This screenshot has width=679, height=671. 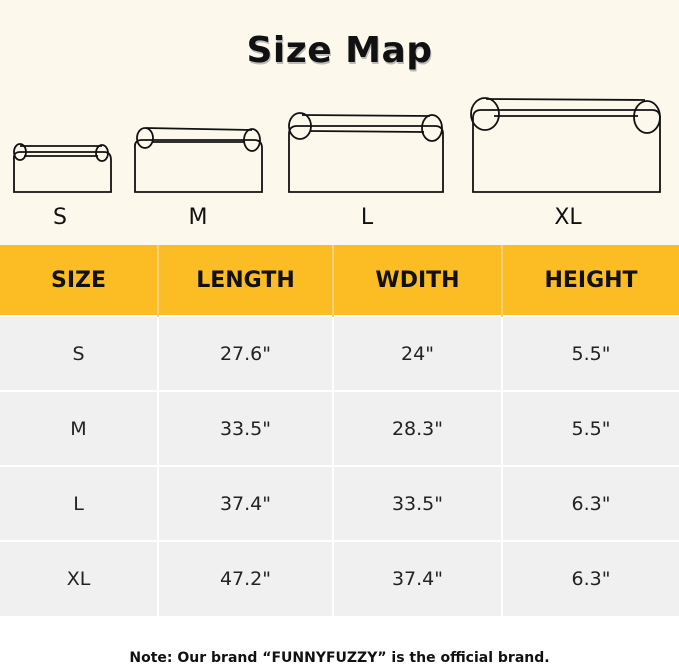 I want to click on table-row: M 33.5" 28.3" 5.5", so click(x=339, y=428).